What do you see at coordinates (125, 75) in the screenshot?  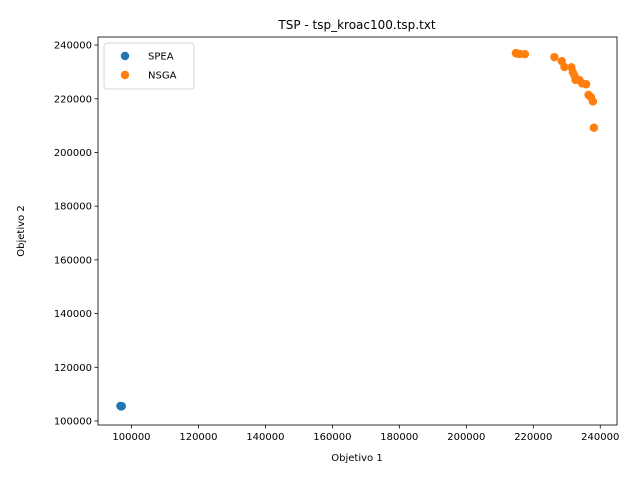 I see `legend-marker-nsga` at bounding box center [125, 75].